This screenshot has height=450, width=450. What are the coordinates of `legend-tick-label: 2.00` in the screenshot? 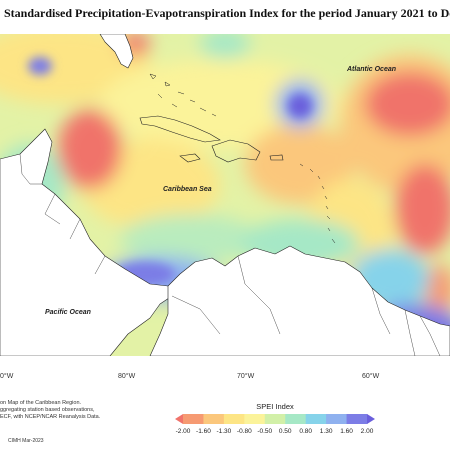 It's located at (367, 431).